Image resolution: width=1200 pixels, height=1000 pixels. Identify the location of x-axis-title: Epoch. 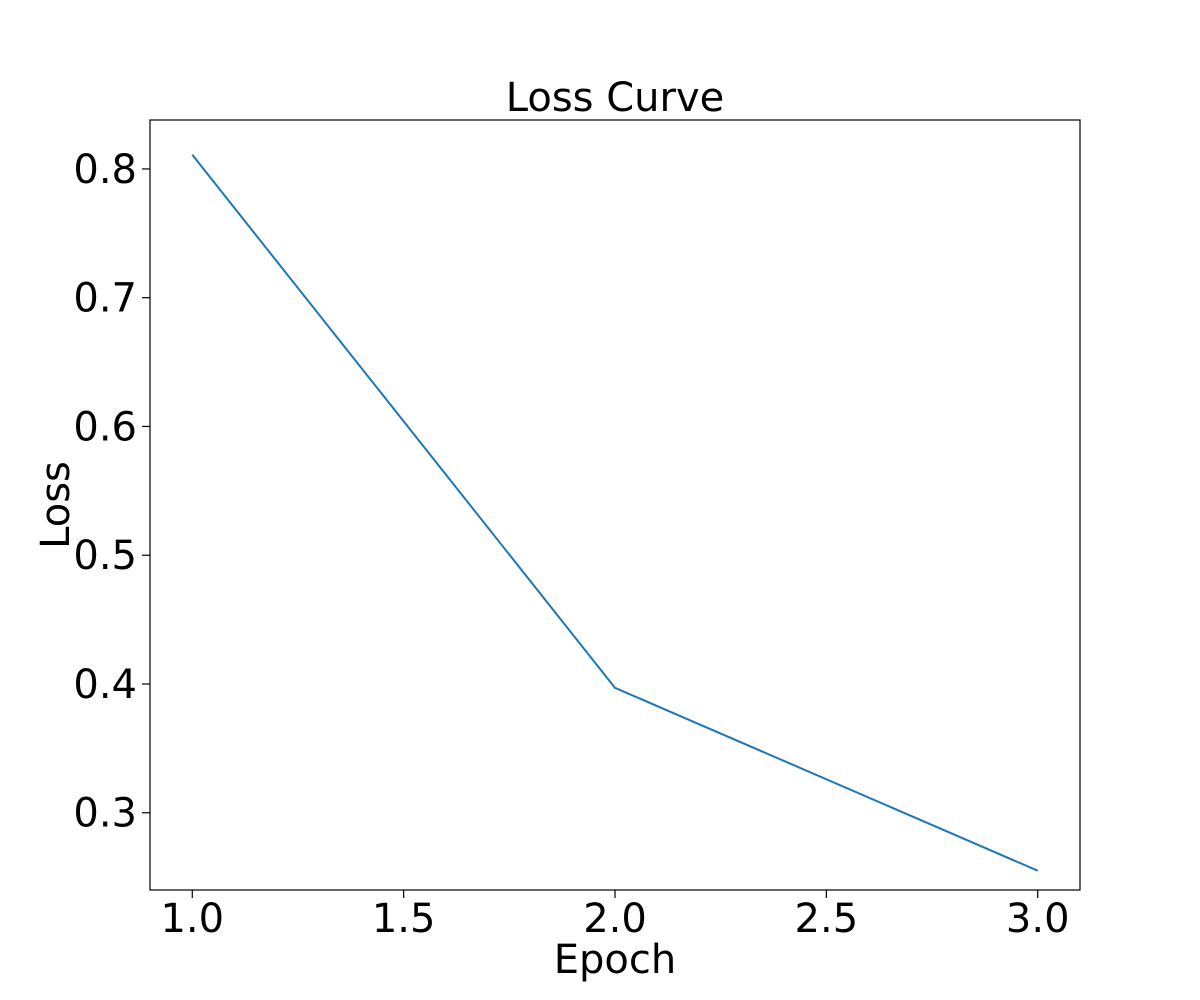
(615, 960).